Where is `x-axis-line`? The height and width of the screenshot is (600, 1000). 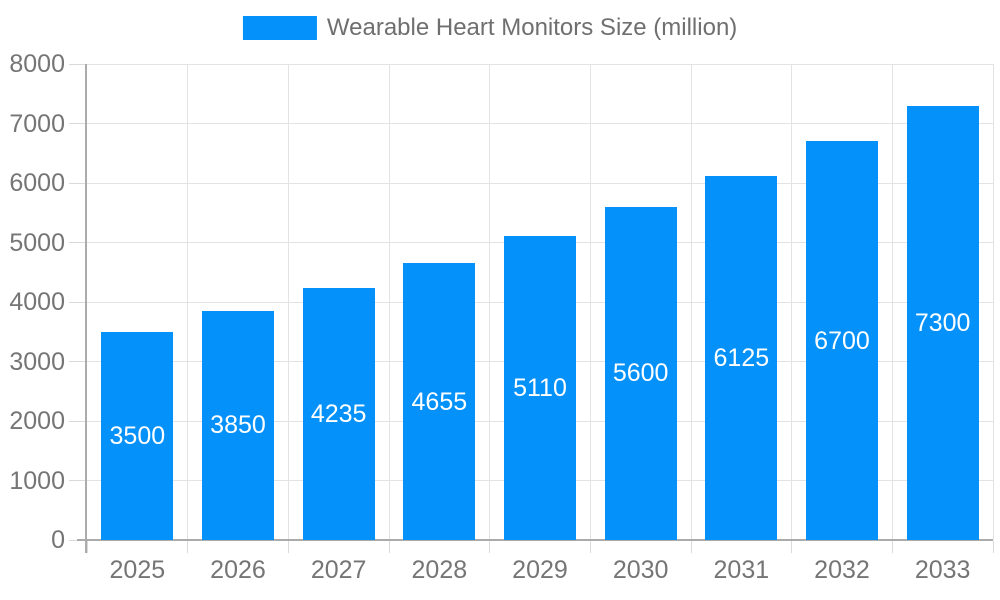 x-axis-line is located at coordinates (535, 540).